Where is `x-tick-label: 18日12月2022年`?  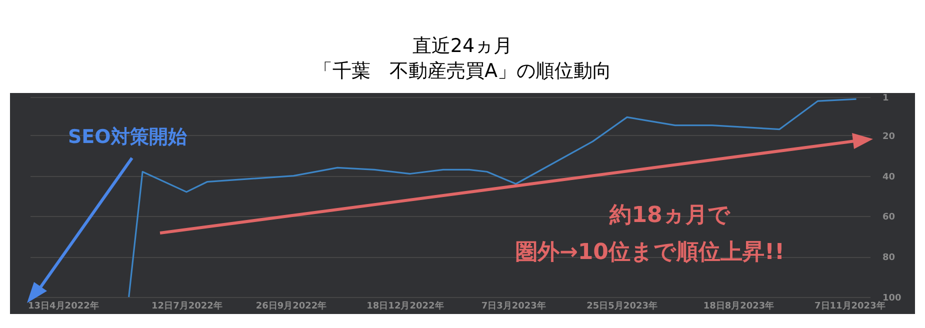
x-tick-label: 18日12月2022年 is located at coordinates (405, 306).